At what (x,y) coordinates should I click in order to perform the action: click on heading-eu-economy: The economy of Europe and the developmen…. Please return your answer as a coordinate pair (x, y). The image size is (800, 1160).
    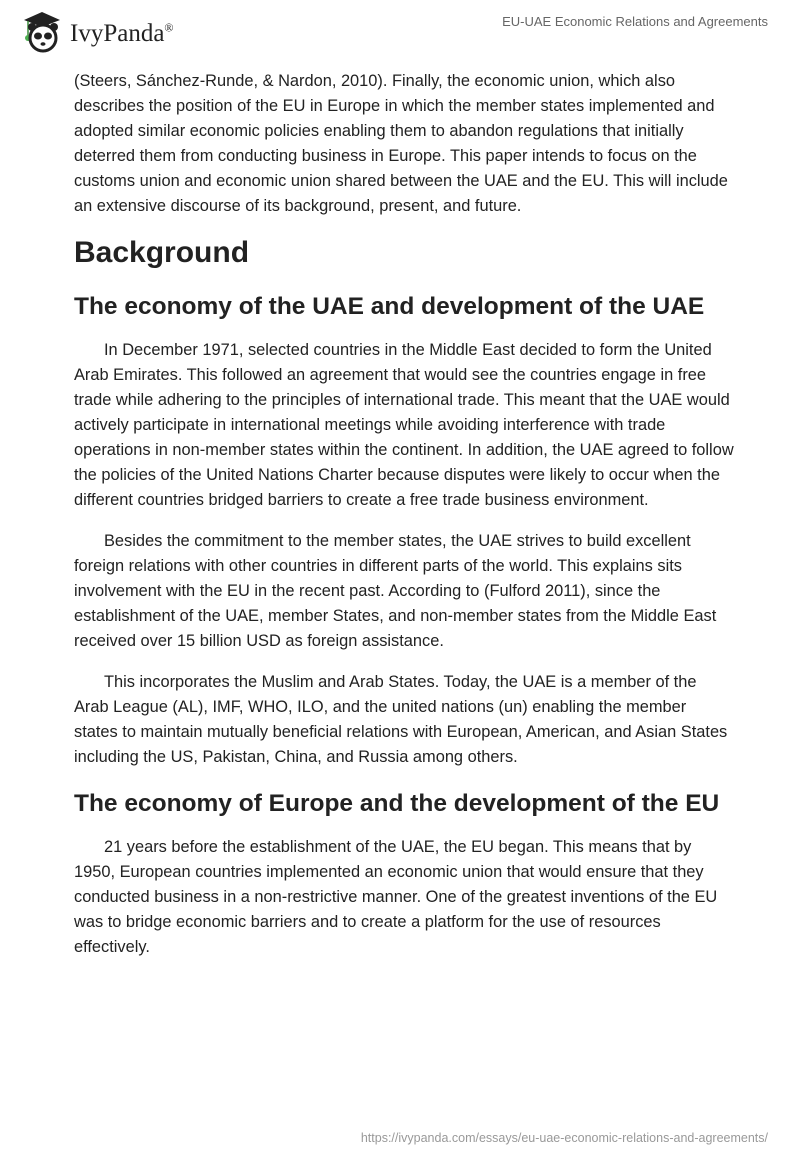
    Looking at the image, I should click on (397, 803).